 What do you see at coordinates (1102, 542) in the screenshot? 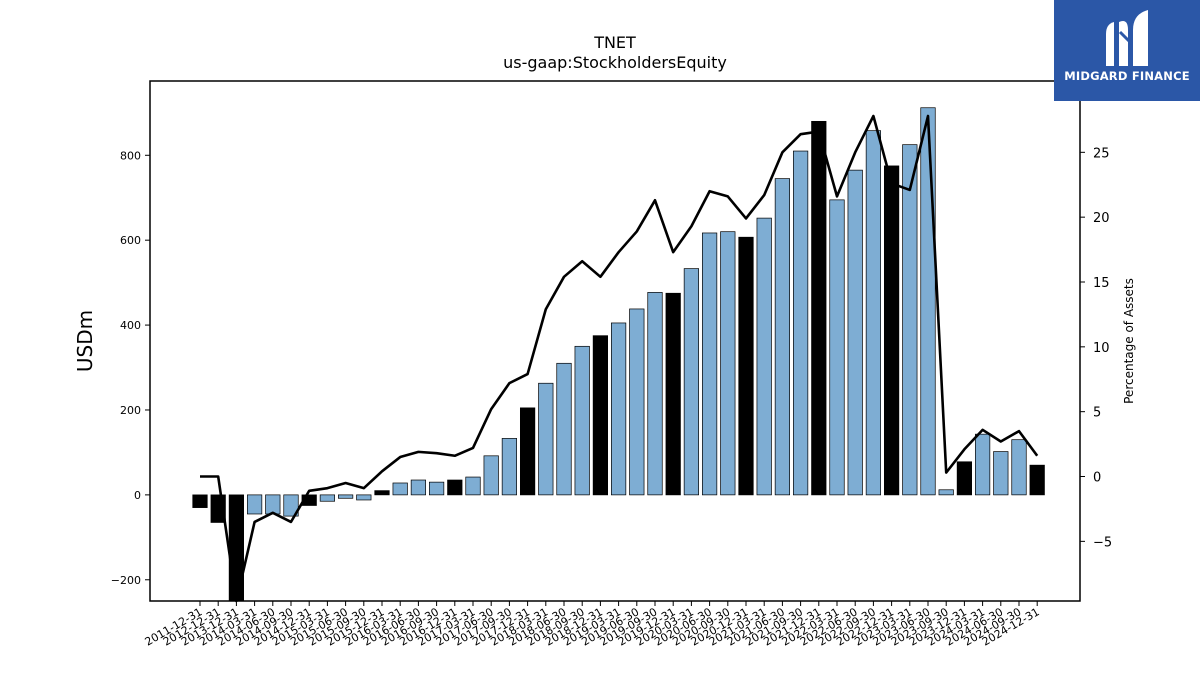
I see `y2-tick-label: −5` at bounding box center [1102, 542].